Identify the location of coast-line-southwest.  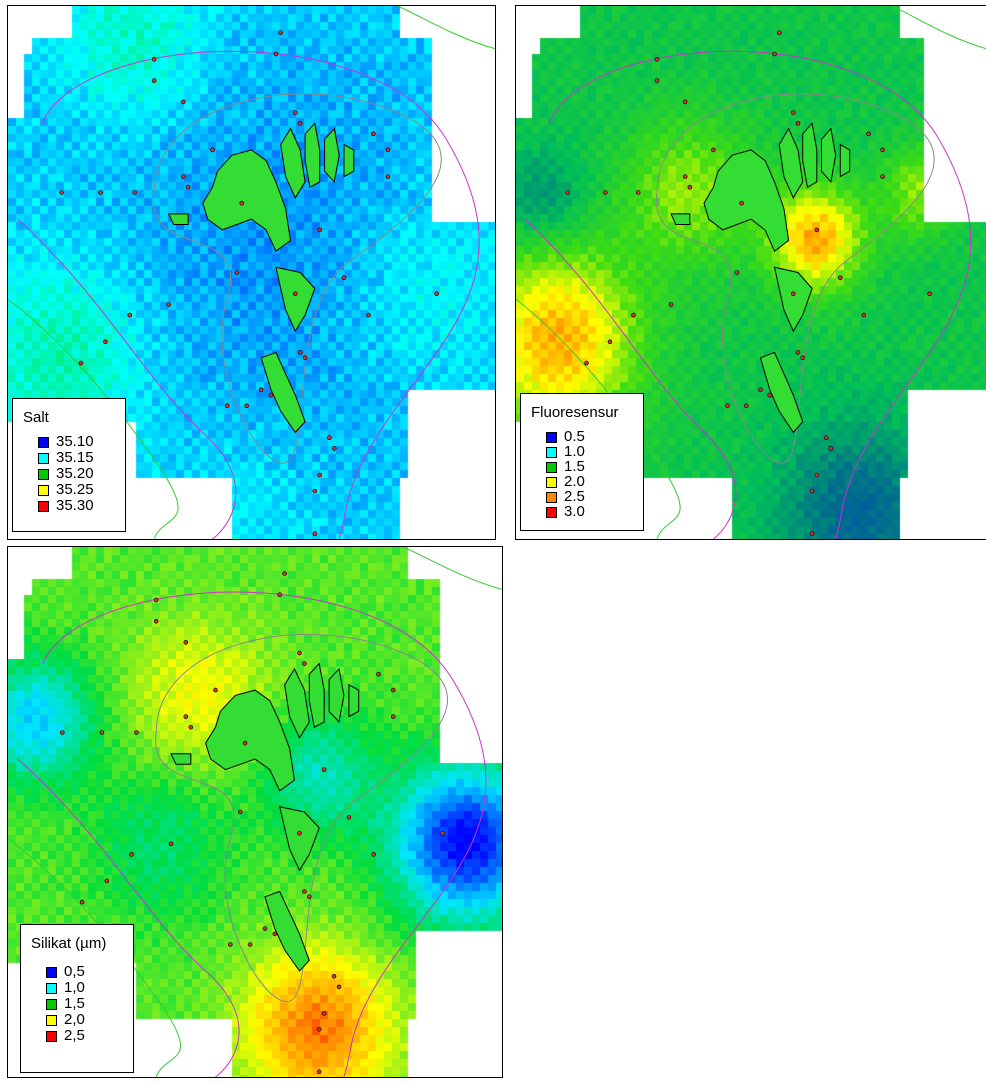
(93, 418).